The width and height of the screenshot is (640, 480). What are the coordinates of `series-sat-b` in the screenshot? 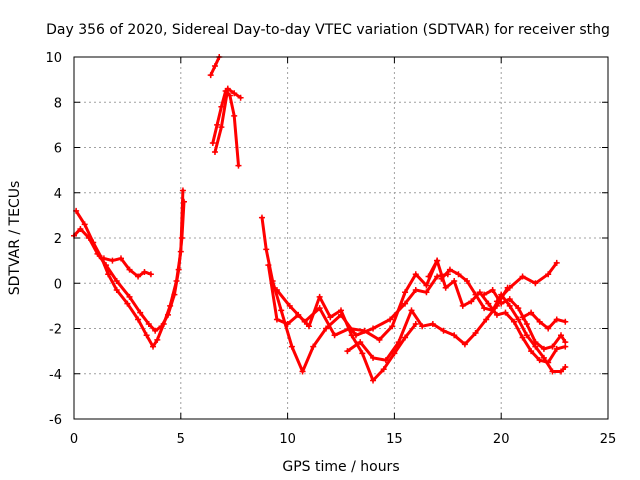 It's located at (129, 268).